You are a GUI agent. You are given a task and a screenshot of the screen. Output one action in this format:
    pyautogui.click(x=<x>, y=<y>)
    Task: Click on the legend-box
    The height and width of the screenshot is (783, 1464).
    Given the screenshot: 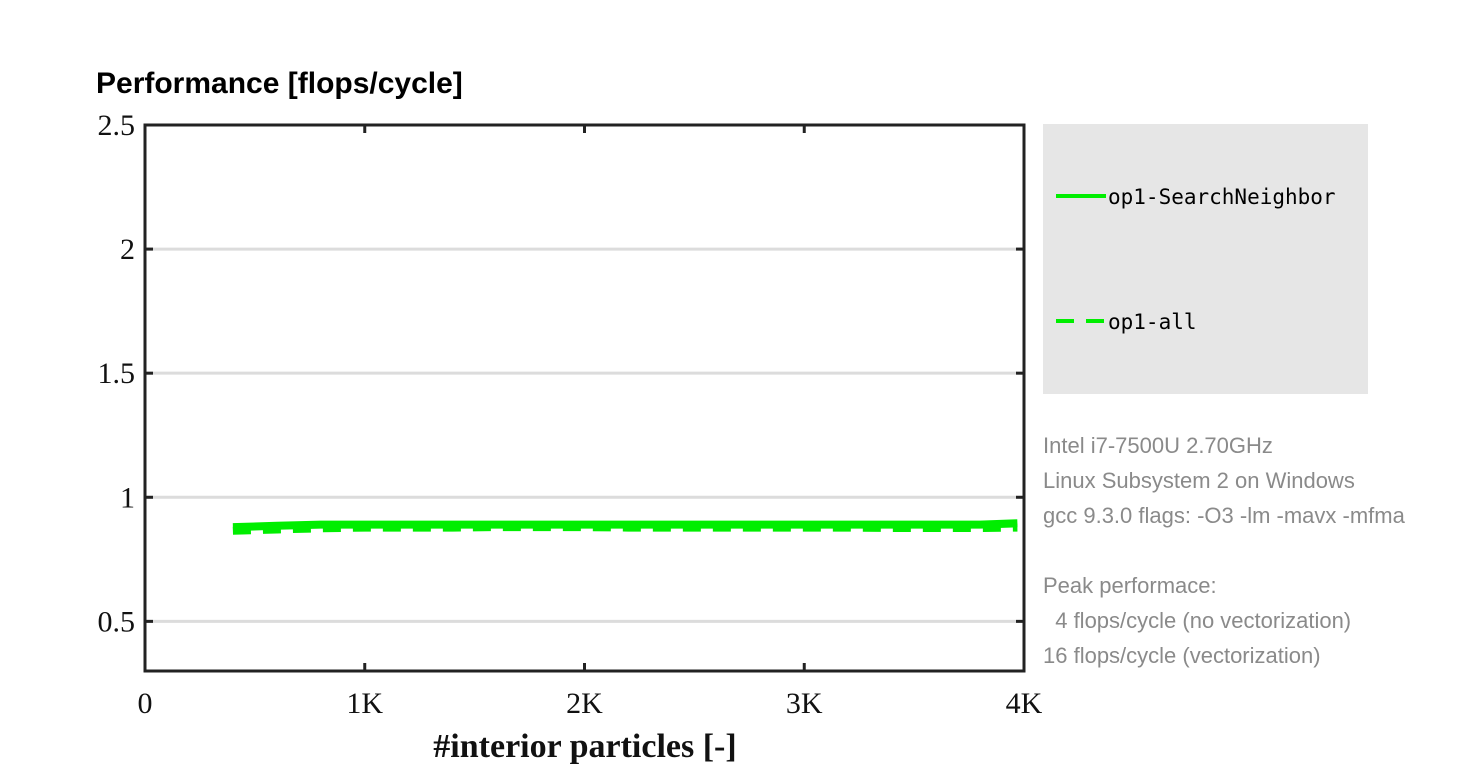 What is the action you would take?
    pyautogui.click(x=1205, y=259)
    